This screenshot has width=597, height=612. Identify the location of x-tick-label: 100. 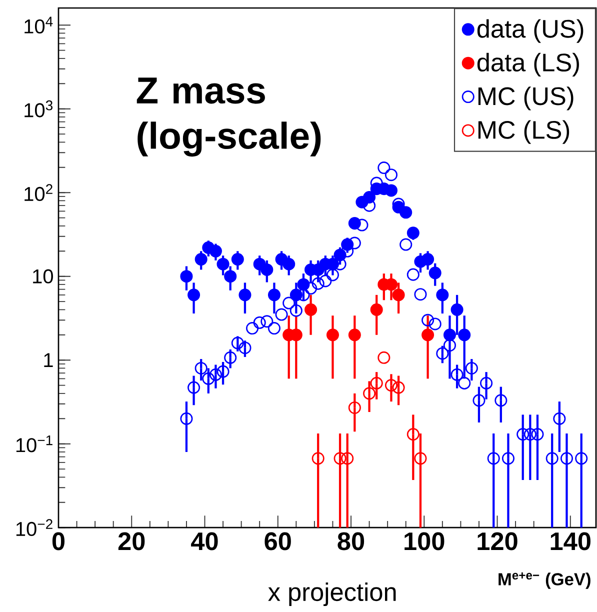
(424, 541).